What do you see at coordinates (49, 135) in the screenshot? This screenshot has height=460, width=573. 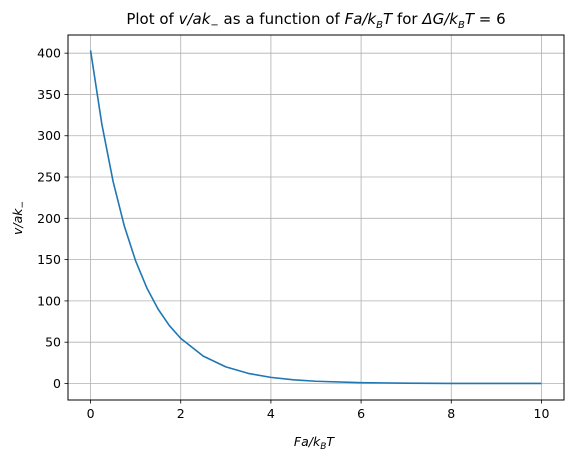 I see `y-tick-label: 300` at bounding box center [49, 135].